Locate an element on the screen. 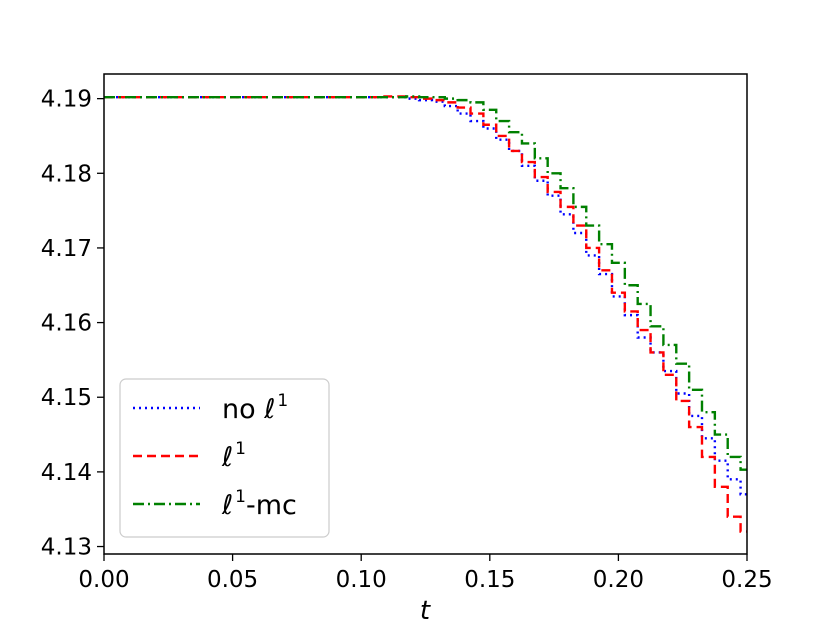 Image resolution: width=830 pixels, height=623 pixels. legend-box is located at coordinates (224, 458).